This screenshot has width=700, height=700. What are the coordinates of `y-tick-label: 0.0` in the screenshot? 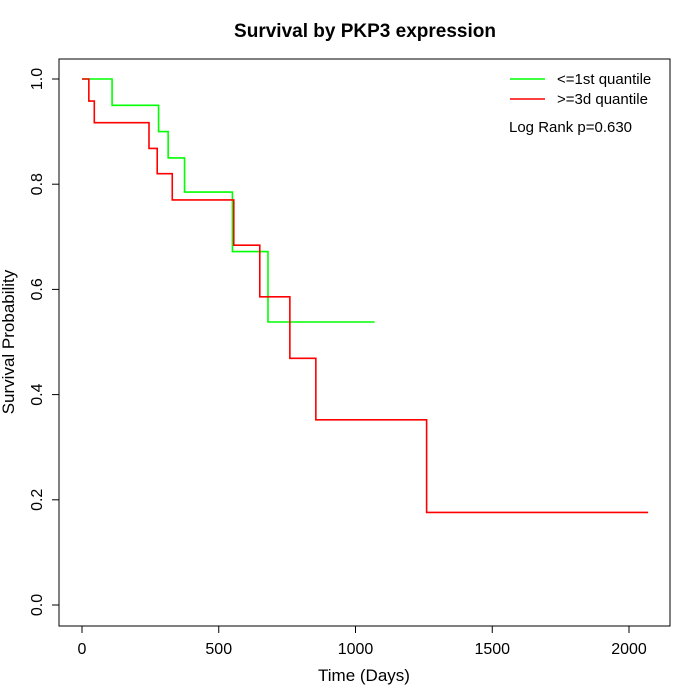 It's located at (37, 605).